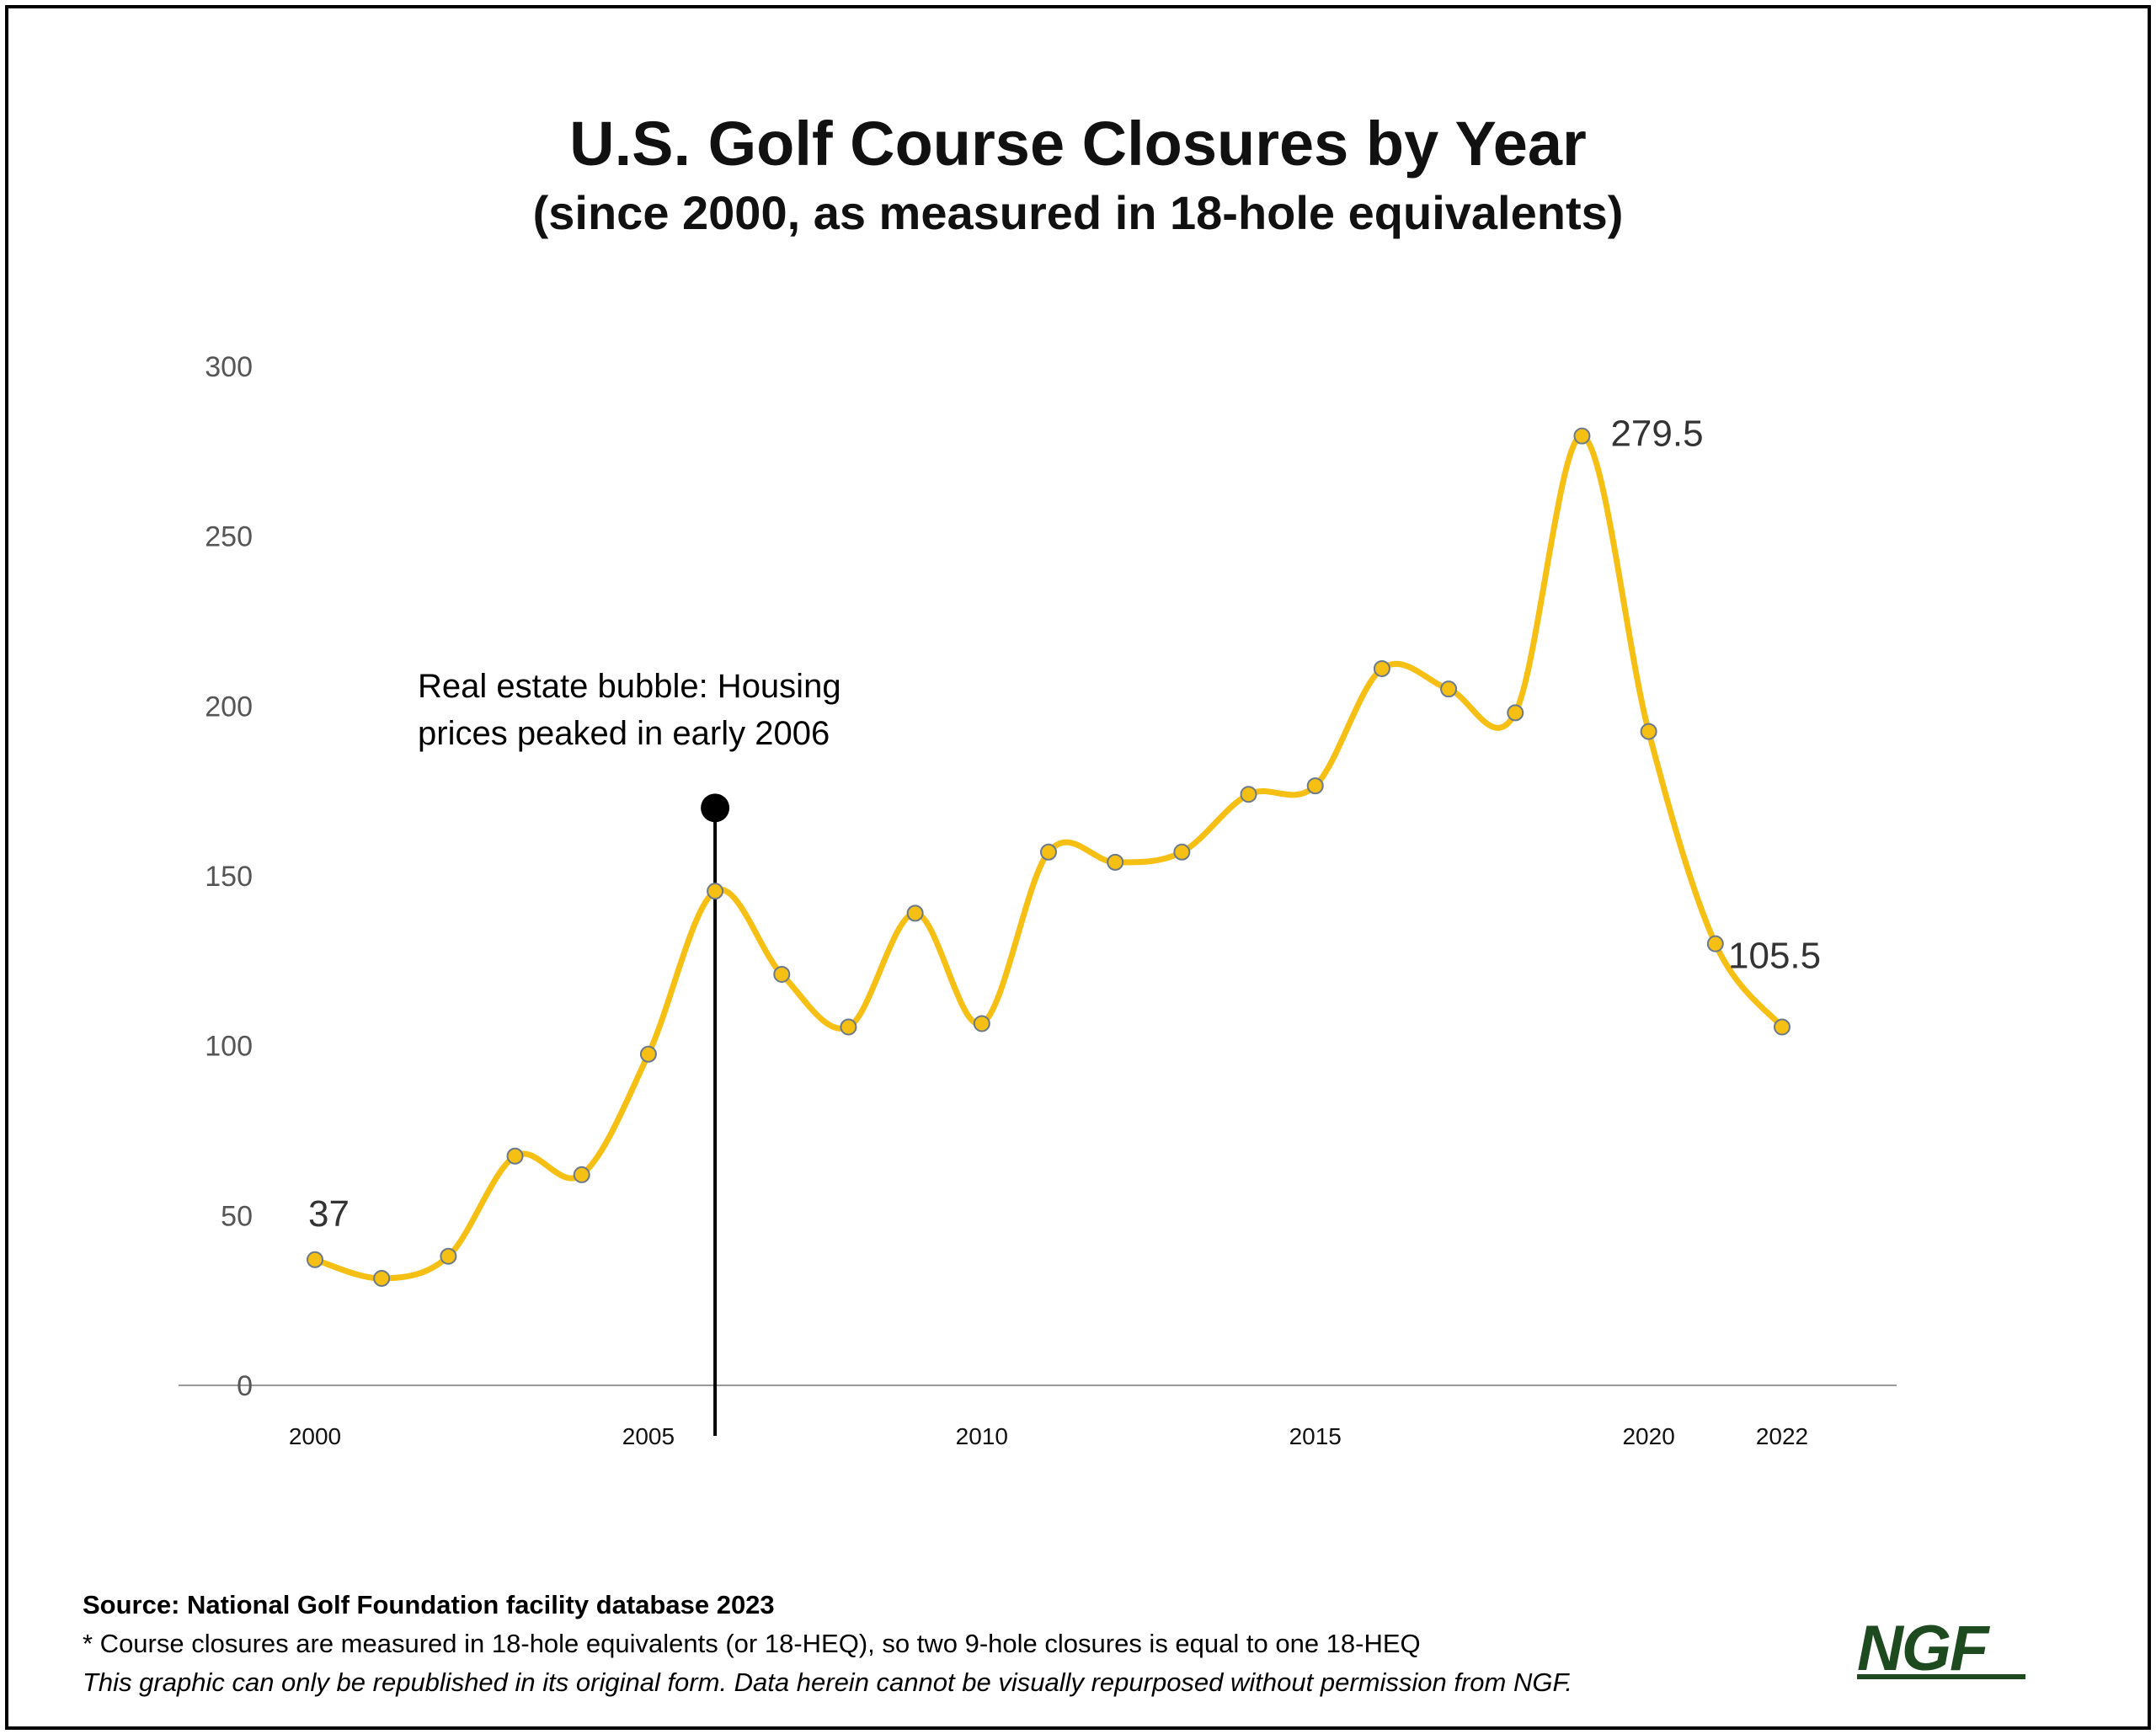  I want to click on ngf-logo-underline, so click(1941, 1676).